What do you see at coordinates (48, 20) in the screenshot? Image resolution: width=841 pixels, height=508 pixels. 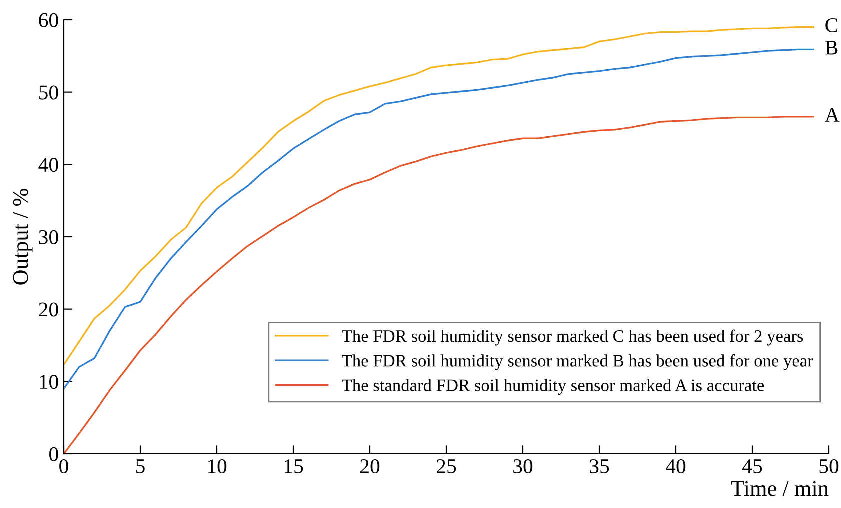 I see `y-tick-label: 60` at bounding box center [48, 20].